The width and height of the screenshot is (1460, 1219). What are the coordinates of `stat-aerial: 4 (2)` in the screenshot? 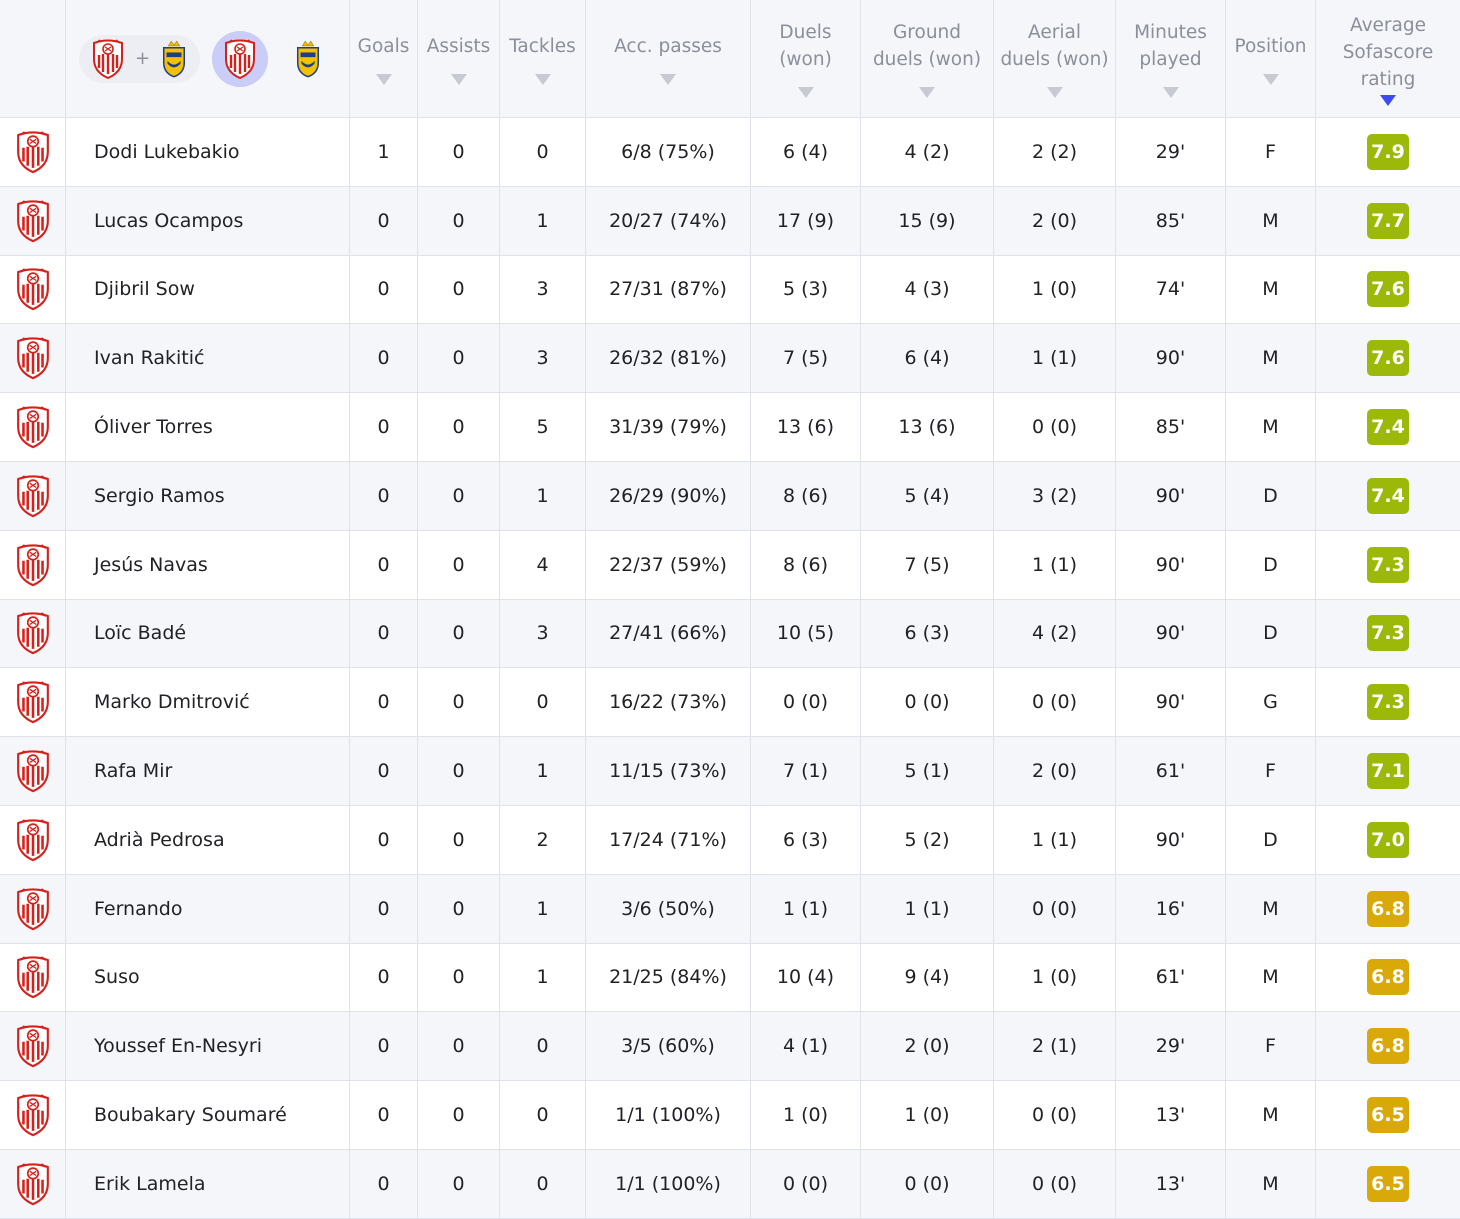 It's located at (1055, 634).